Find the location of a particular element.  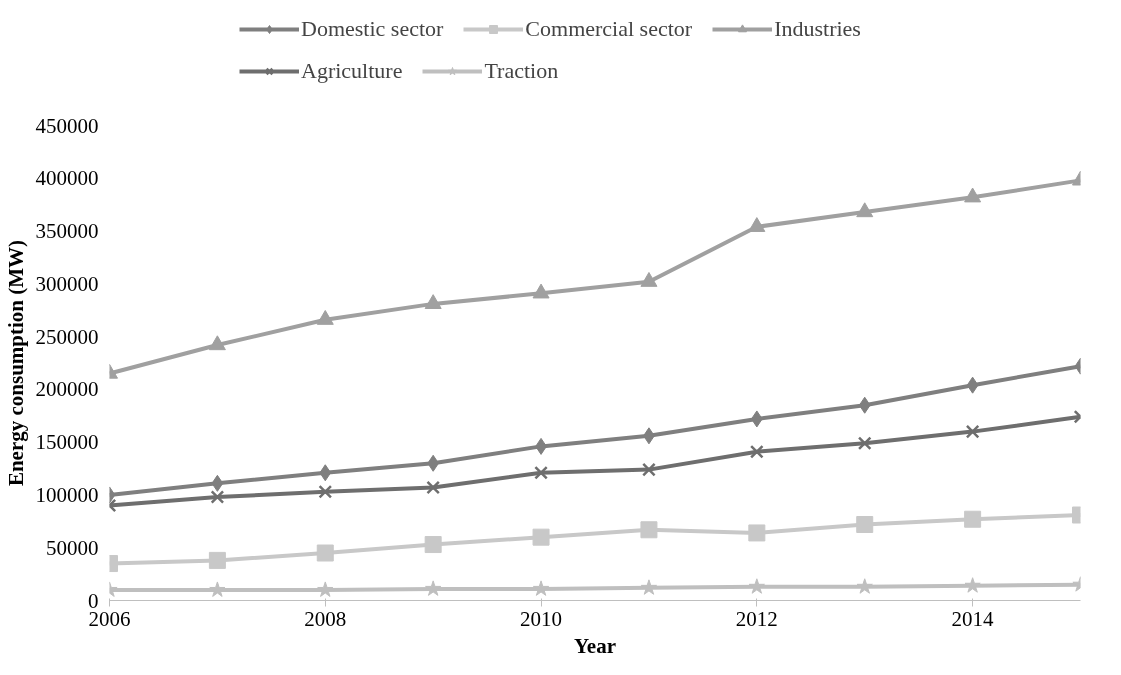

y-tick-label: 400000 is located at coordinates (67, 178).